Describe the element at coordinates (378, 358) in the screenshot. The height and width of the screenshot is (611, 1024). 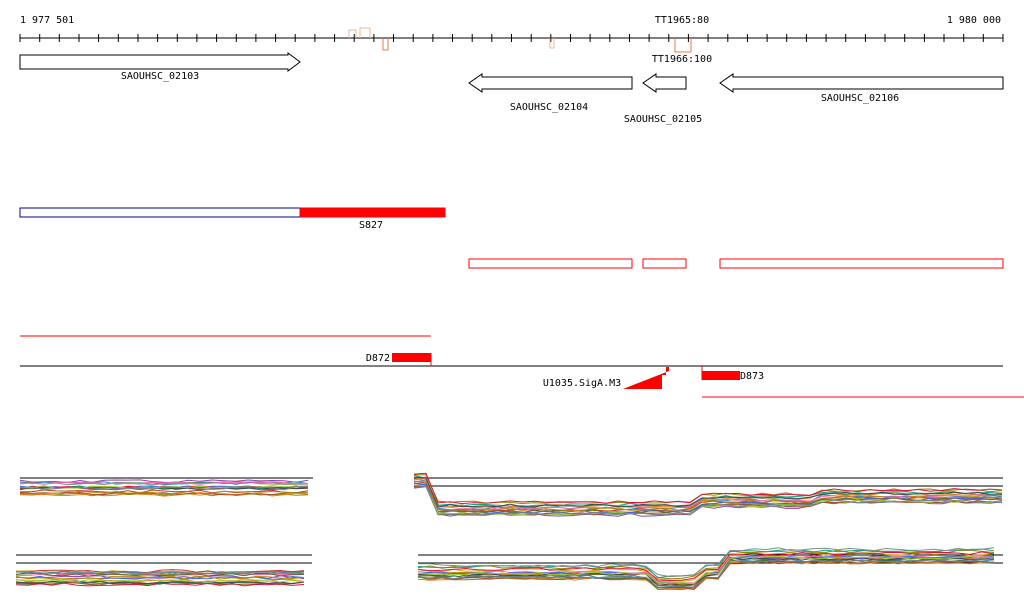
I see `segment-label: D872` at that location.